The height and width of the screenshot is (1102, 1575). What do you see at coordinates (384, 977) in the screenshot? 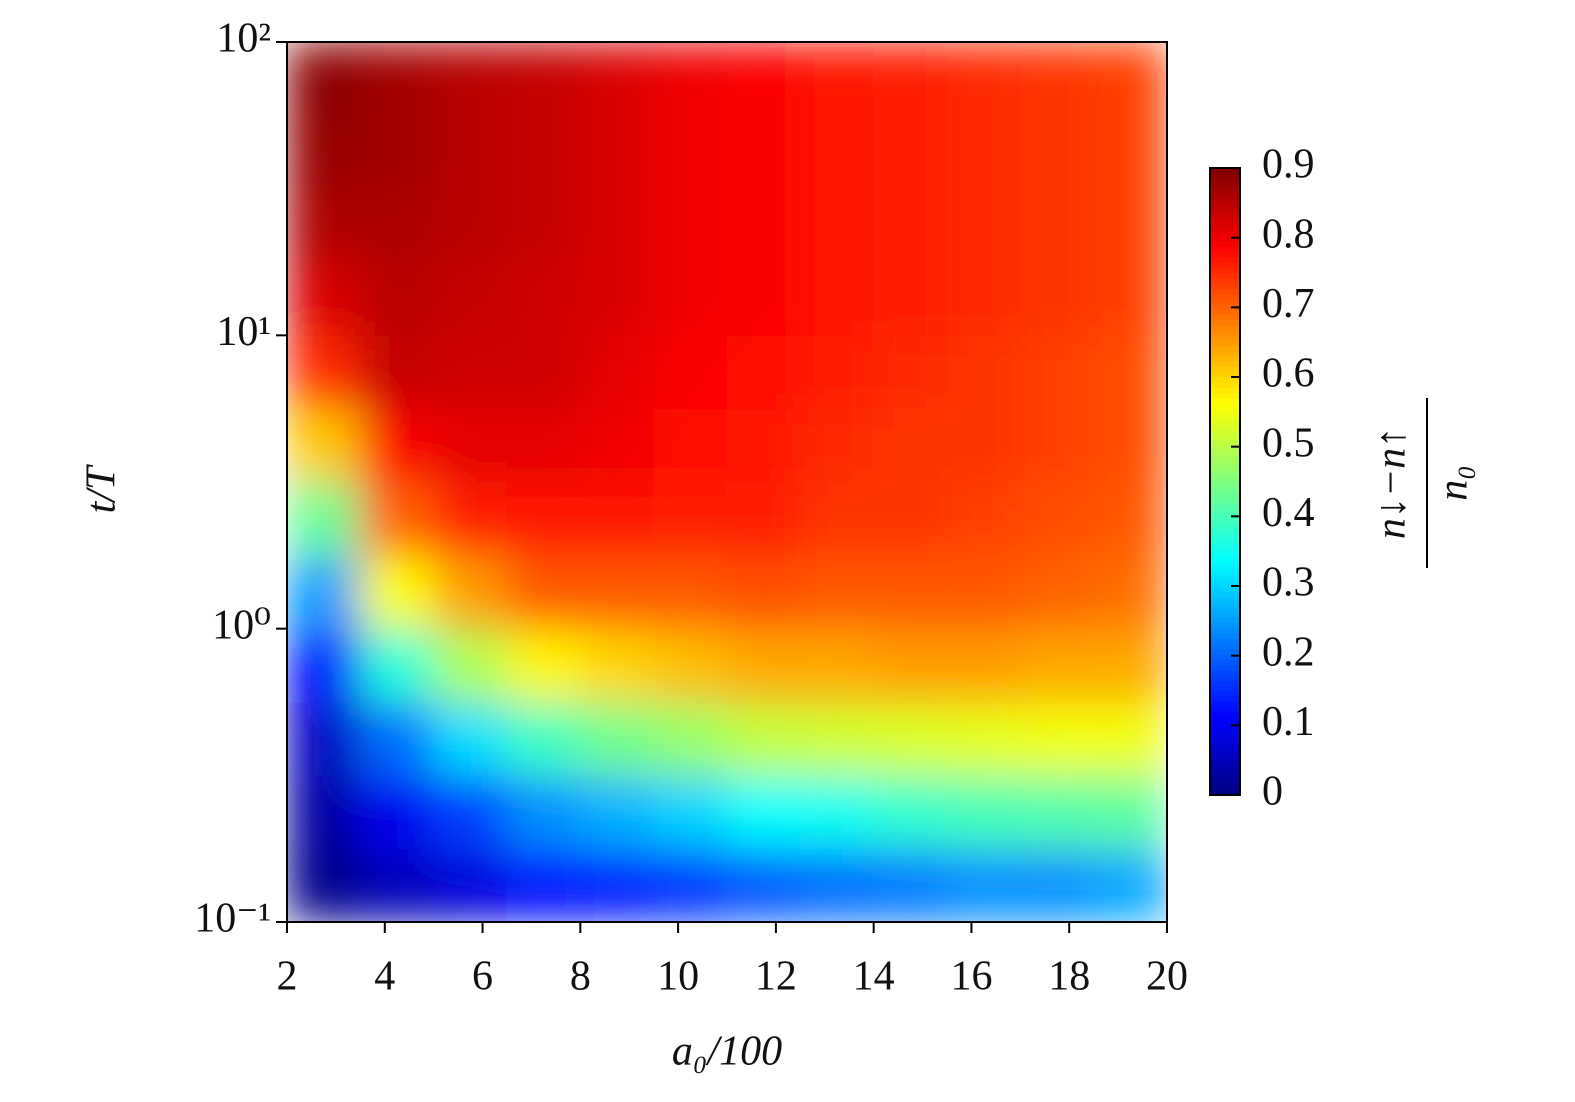
I see `x-tick-label: 4` at bounding box center [384, 977].